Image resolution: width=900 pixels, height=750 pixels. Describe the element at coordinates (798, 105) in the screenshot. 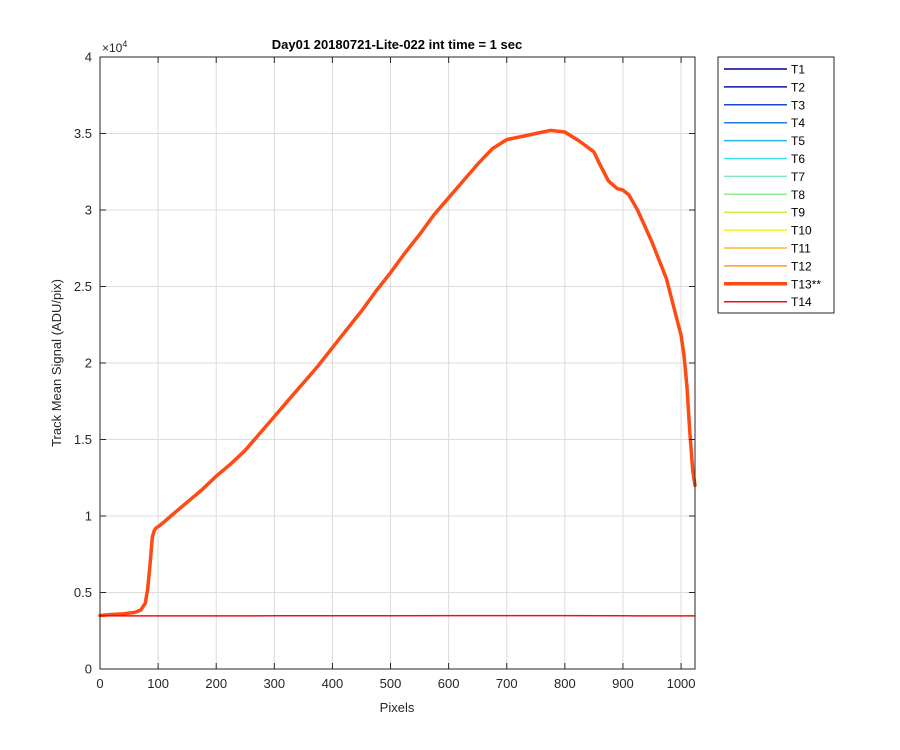

I see `legend-label: T3` at that location.